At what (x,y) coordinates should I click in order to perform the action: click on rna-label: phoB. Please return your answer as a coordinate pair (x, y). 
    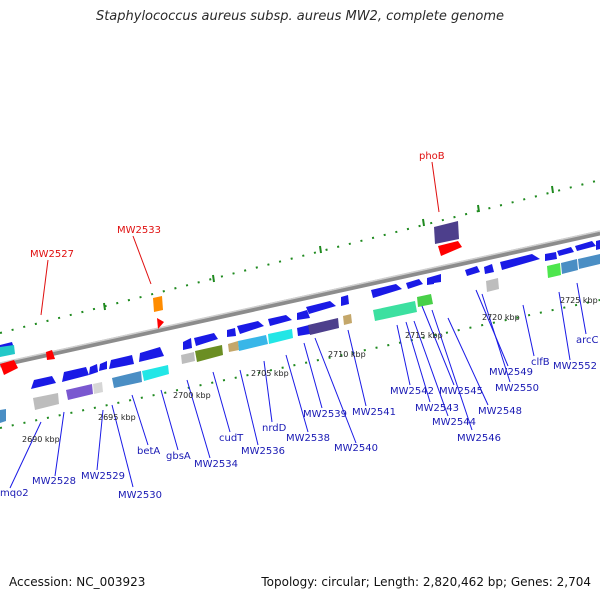
    Looking at the image, I should click on (432, 156).